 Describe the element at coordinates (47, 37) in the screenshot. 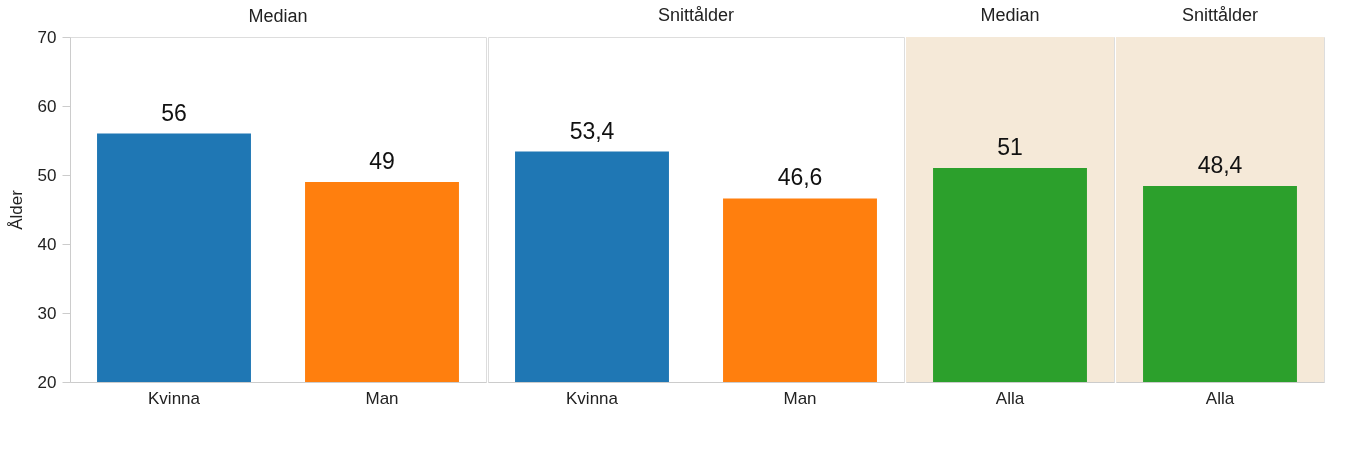

I see `y-tick-label: 70` at that location.